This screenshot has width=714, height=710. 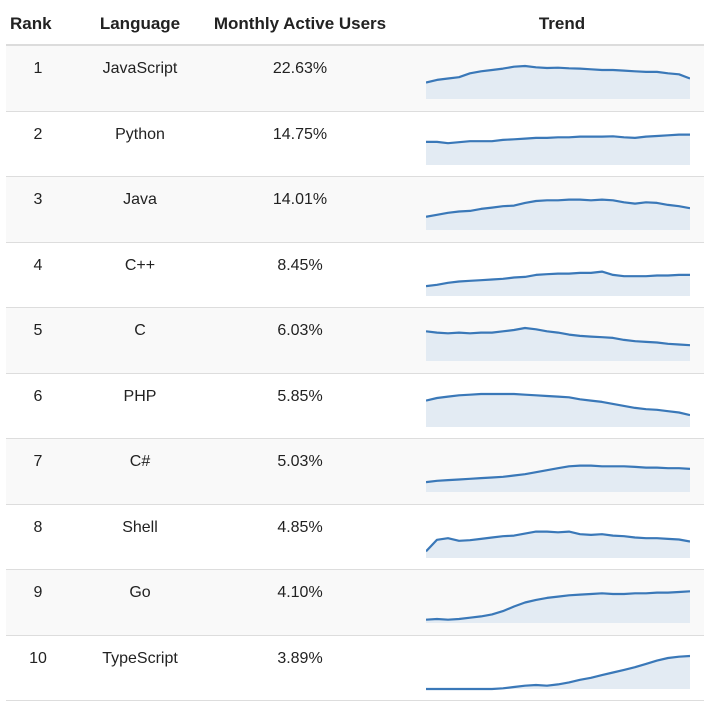 What do you see at coordinates (300, 461) in the screenshot?
I see `mau-cell: 5.03%` at bounding box center [300, 461].